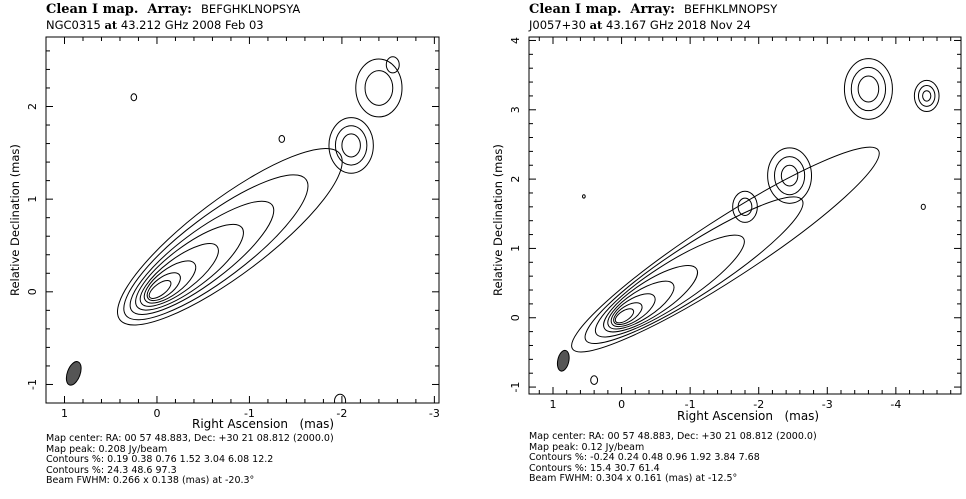  What do you see at coordinates (111, 470) in the screenshot?
I see `contours-line-2: Contours %: 24.3 48.6 97.3` at bounding box center [111, 470].